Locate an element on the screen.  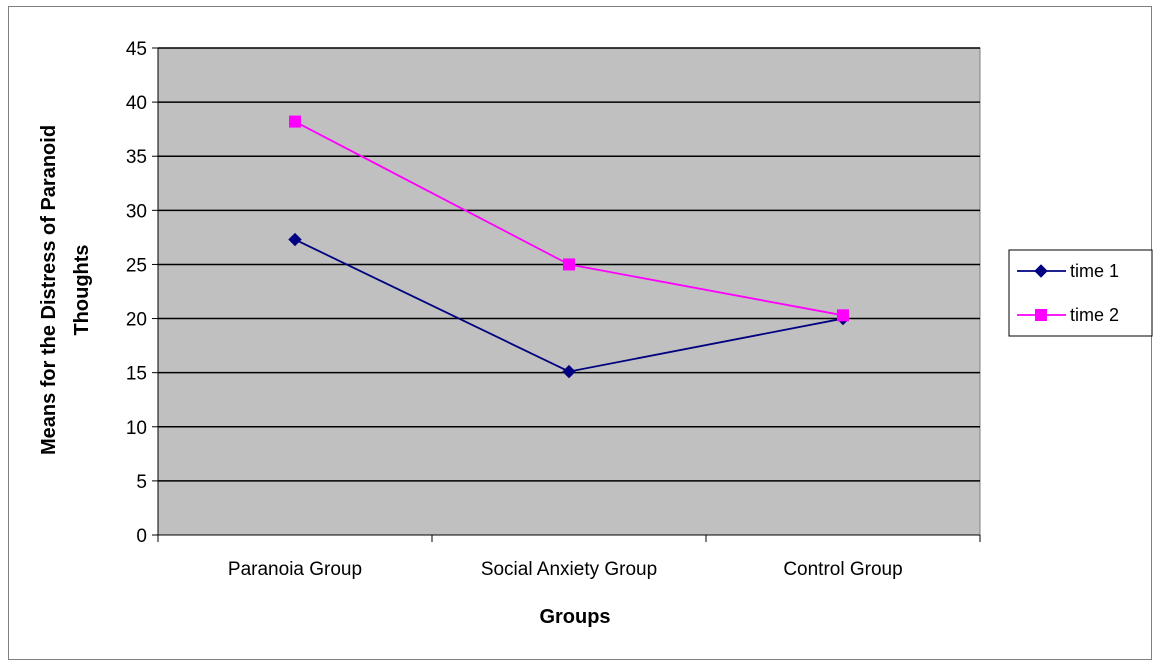
x-tick-label: Social Anxiety Group is located at coordinates (569, 569).